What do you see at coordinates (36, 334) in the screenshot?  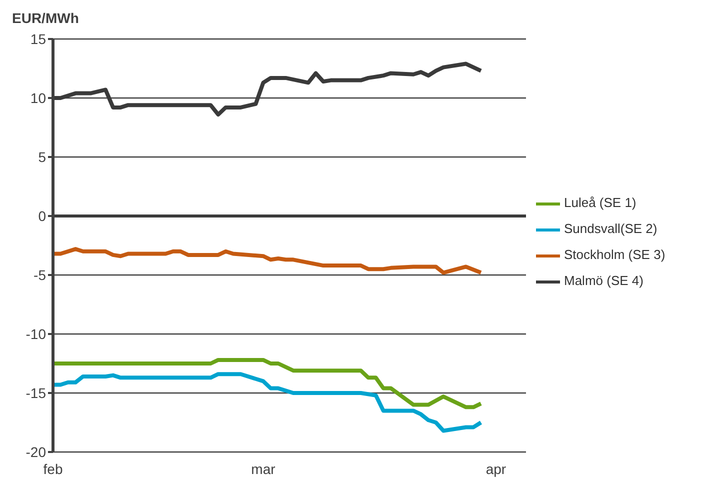 I see `y-tick-label: -10` at bounding box center [36, 334].